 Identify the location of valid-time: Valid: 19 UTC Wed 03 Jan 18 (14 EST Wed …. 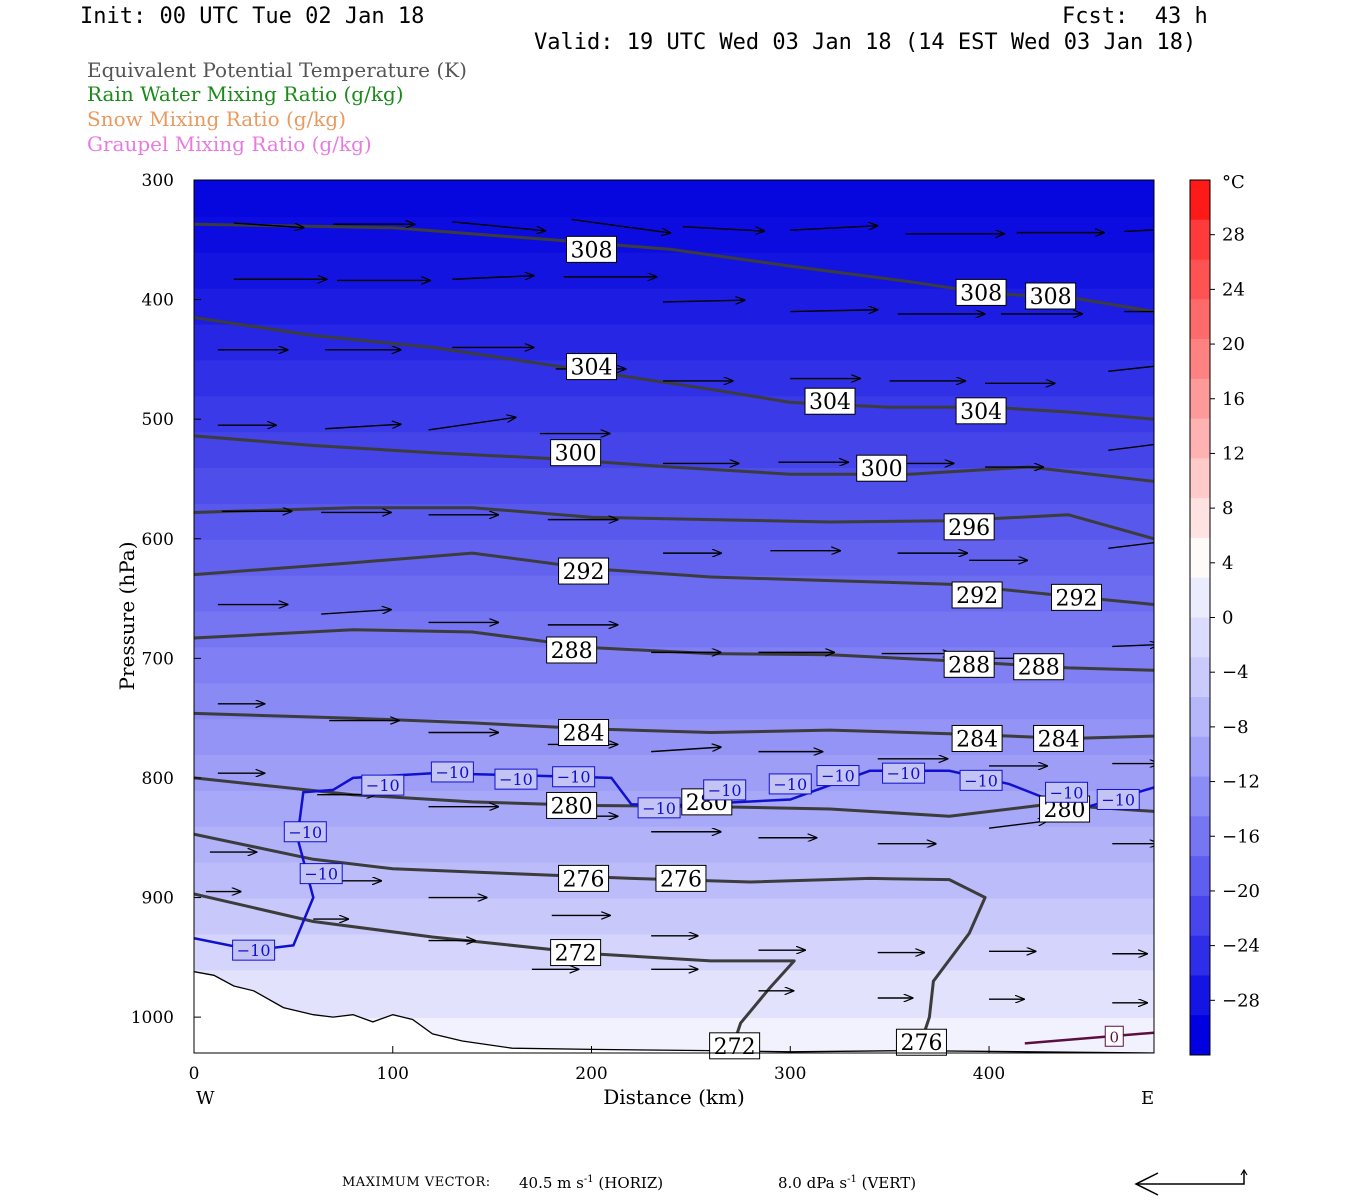
(865, 42).